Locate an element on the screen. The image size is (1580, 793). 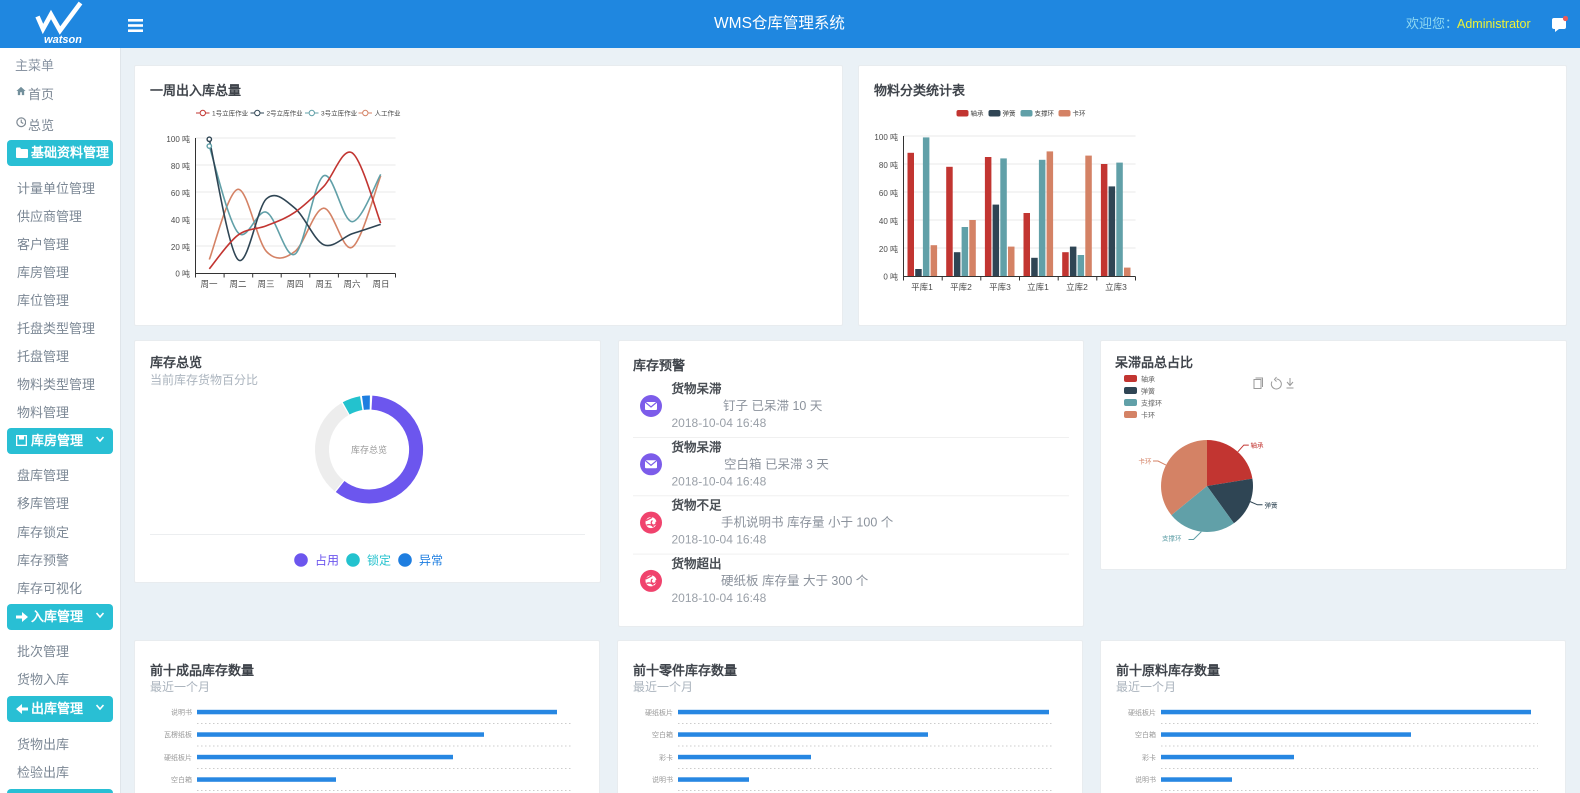
svg-text: 3号立库作业 is located at coordinates (339, 113).